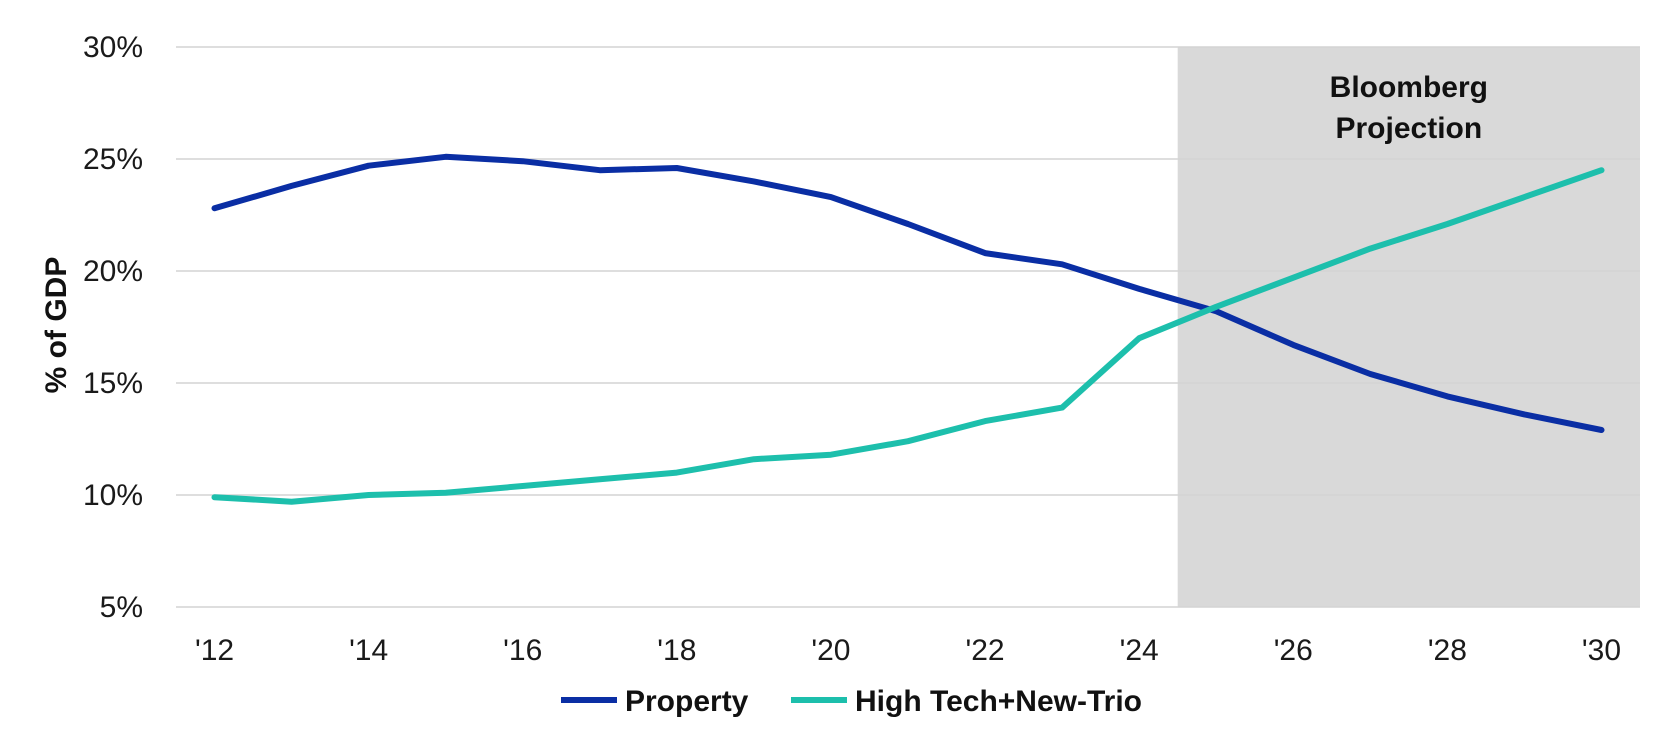 The width and height of the screenshot is (1657, 745). What do you see at coordinates (1293, 650) in the screenshot?
I see `x-tick-label: '26` at bounding box center [1293, 650].